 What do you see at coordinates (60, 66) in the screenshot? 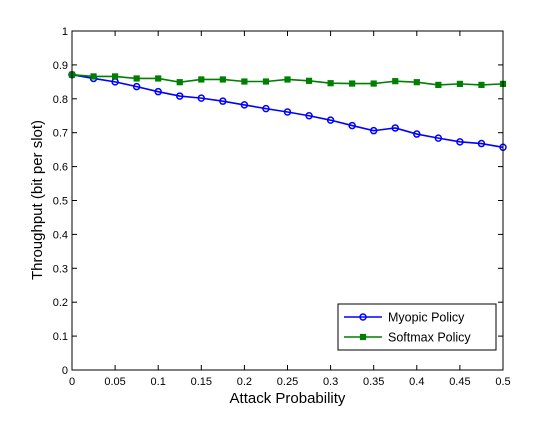
I see `y-tick-label: 0.9` at bounding box center [60, 66].